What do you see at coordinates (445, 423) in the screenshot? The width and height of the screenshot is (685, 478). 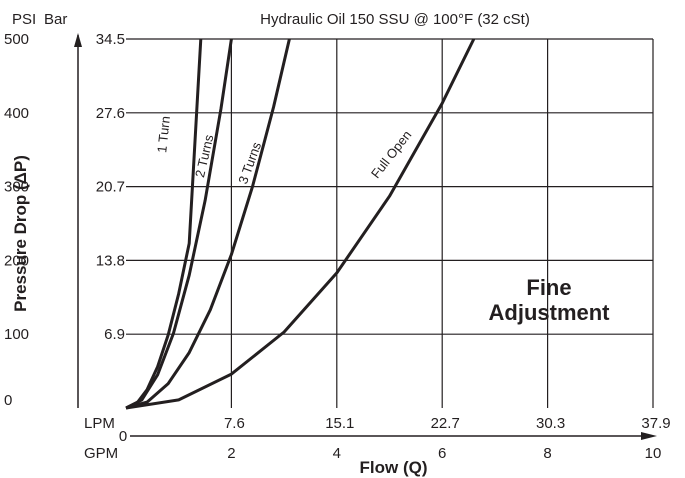 I see `x-tick-lpm: 22.7` at bounding box center [445, 423].